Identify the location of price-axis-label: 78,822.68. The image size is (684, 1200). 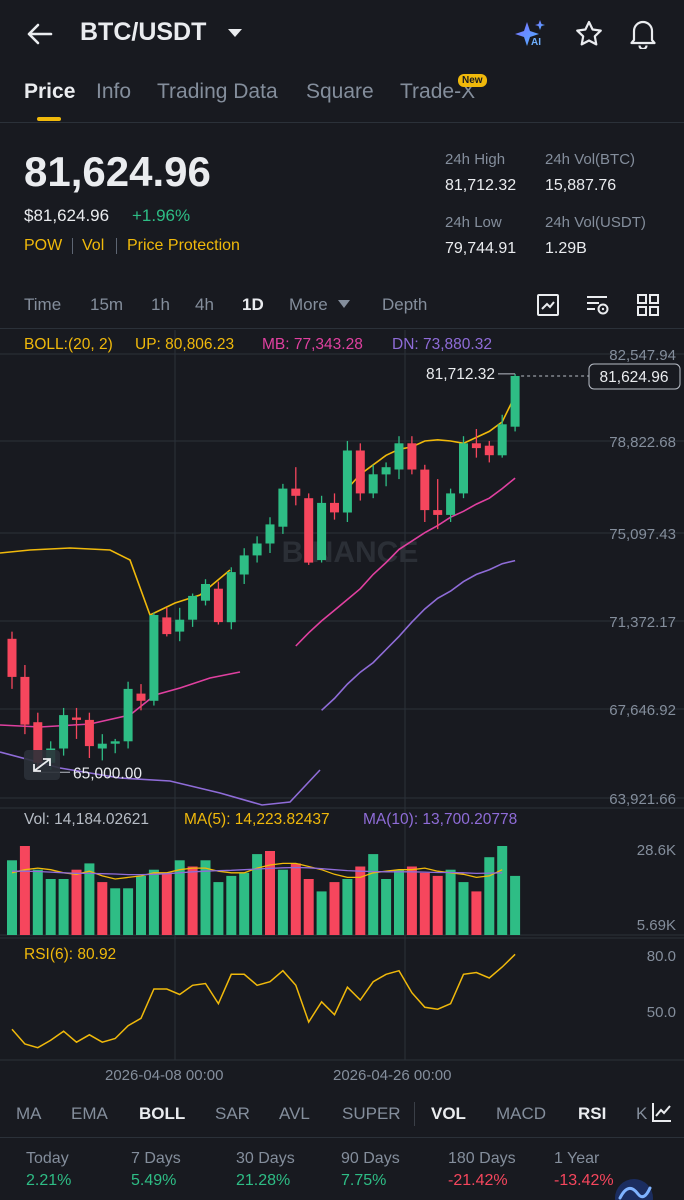
(642, 442).